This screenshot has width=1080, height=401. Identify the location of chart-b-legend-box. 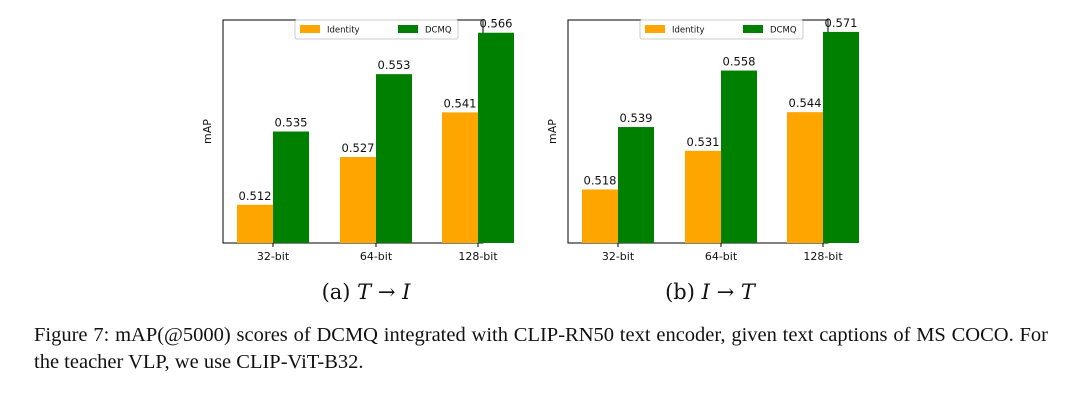
(721, 29).